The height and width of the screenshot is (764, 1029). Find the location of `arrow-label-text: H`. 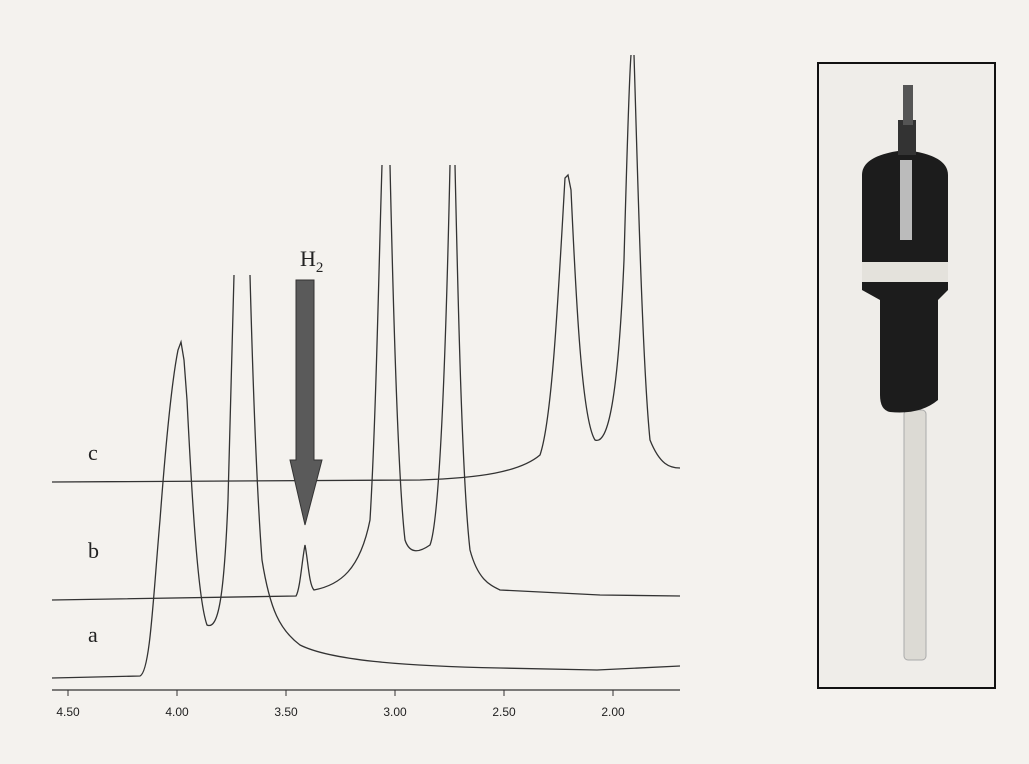

arrow-label-text: H is located at coordinates (308, 258).